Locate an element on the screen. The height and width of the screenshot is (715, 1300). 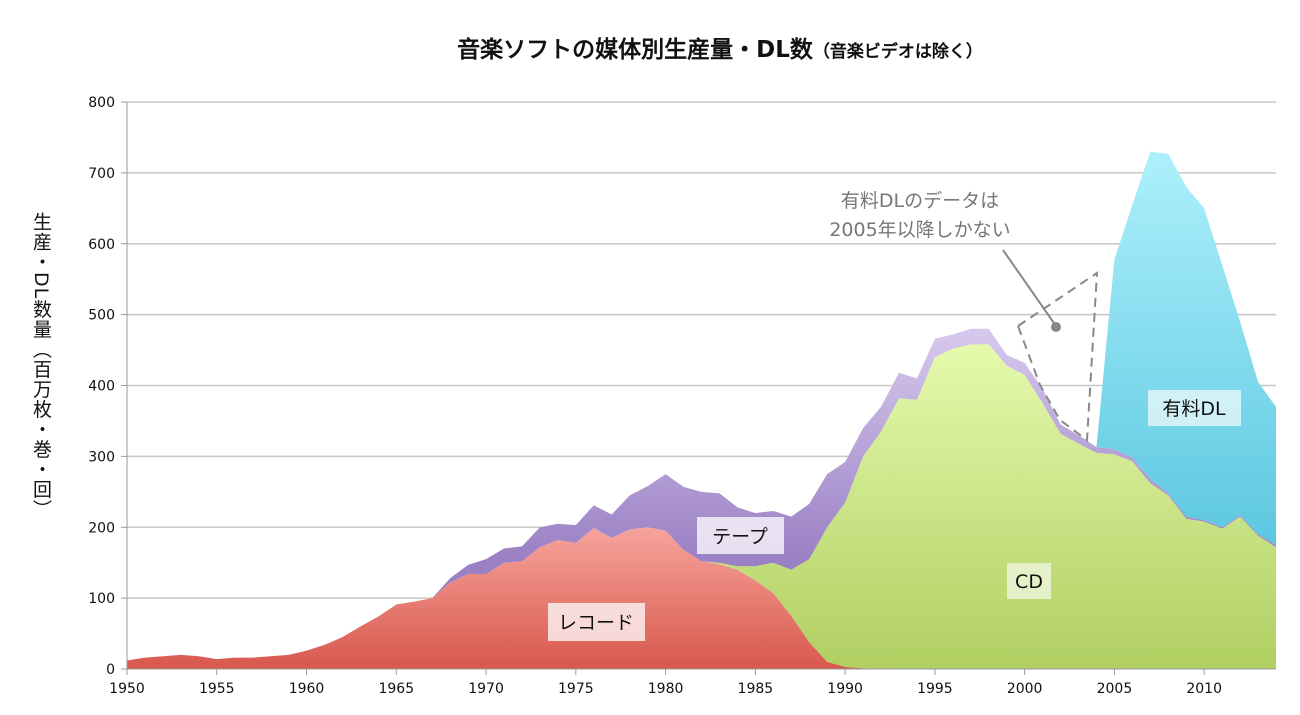
title-sub: （音楽ビデオは除く） is located at coordinates (897, 52).